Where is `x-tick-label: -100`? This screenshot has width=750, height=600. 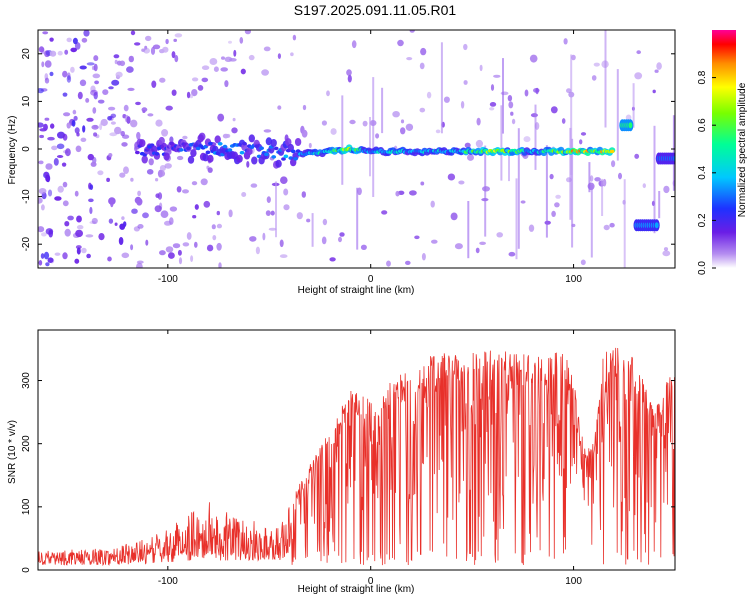
x-tick-label: -100 is located at coordinates (168, 279).